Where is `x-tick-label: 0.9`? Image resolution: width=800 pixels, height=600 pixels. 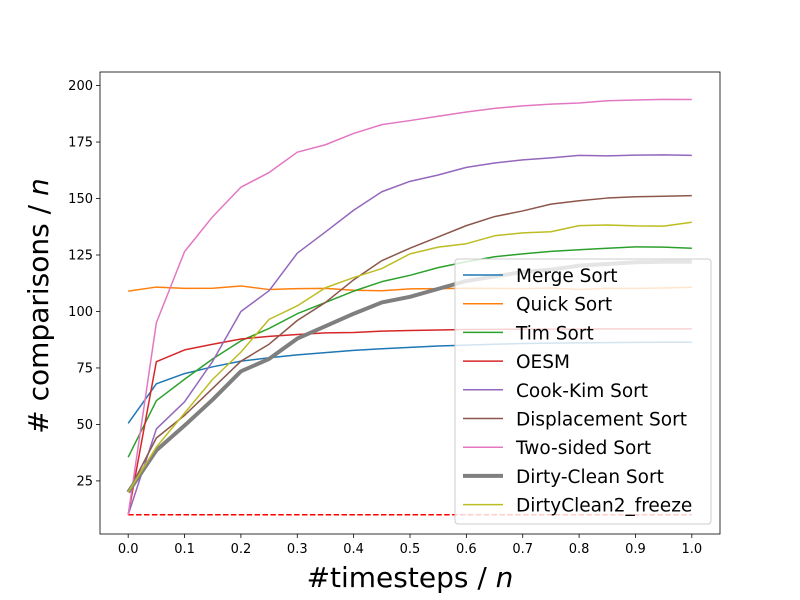
x-tick-label: 0.9 is located at coordinates (635, 549).